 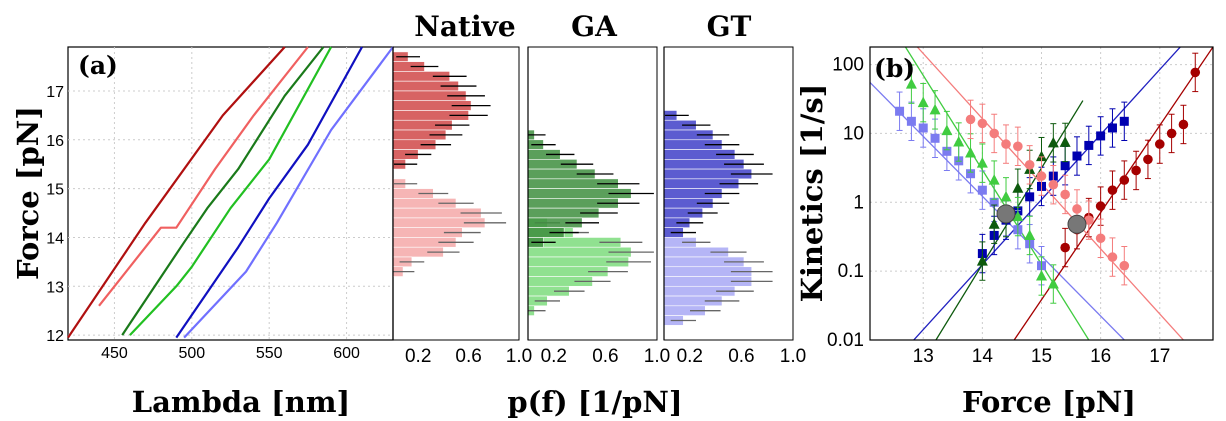 What do you see at coordinates (845, 203) in the screenshot?
I see `kinetics-yticks: 0.01 0.1 1 10 100` at bounding box center [845, 203].